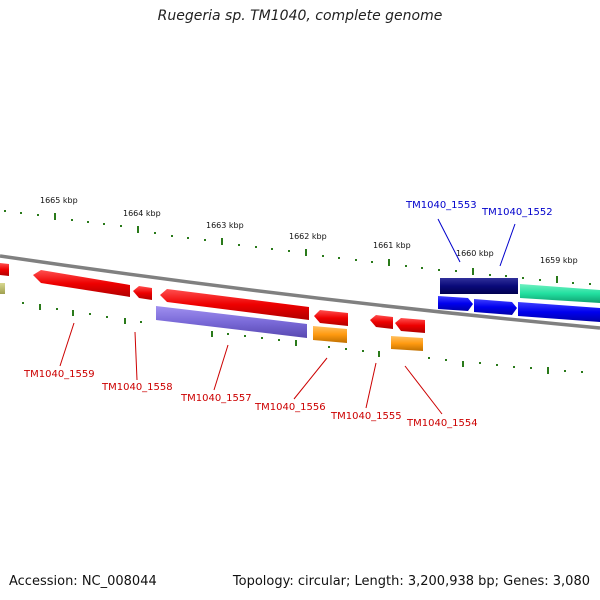 This screenshot has width=600, height=600. What do you see at coordinates (290, 407) in the screenshot?
I see `gene-label-1556: TM1040_1556` at bounding box center [290, 407].